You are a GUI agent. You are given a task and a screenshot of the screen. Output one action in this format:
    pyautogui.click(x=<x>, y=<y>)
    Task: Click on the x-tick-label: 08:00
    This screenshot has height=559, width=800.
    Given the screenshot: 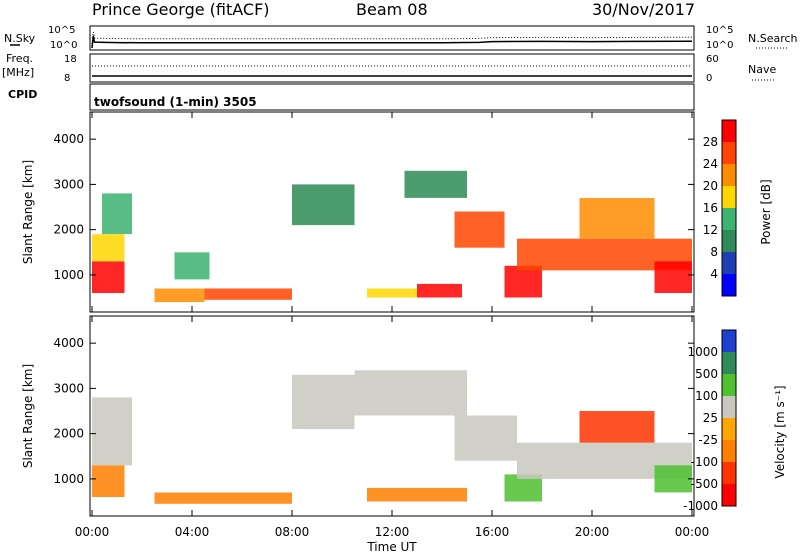 What is the action you would take?
    pyautogui.click(x=292, y=532)
    